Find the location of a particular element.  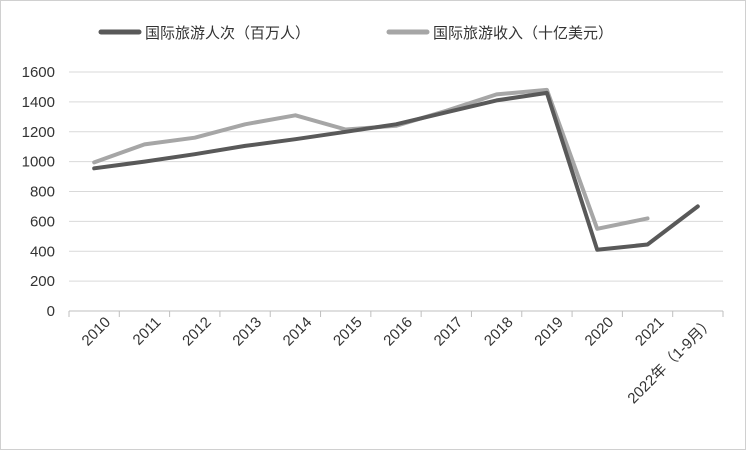

x-tick-label: 2018 is located at coordinates (499, 332).